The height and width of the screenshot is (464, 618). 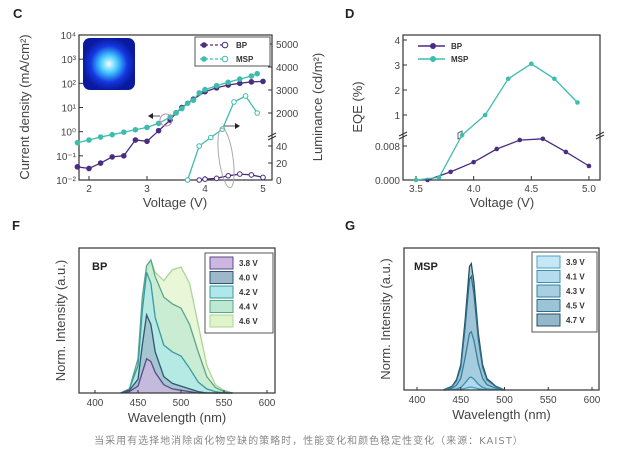 I want to click on x-tick-label: 3, so click(x=147, y=189).